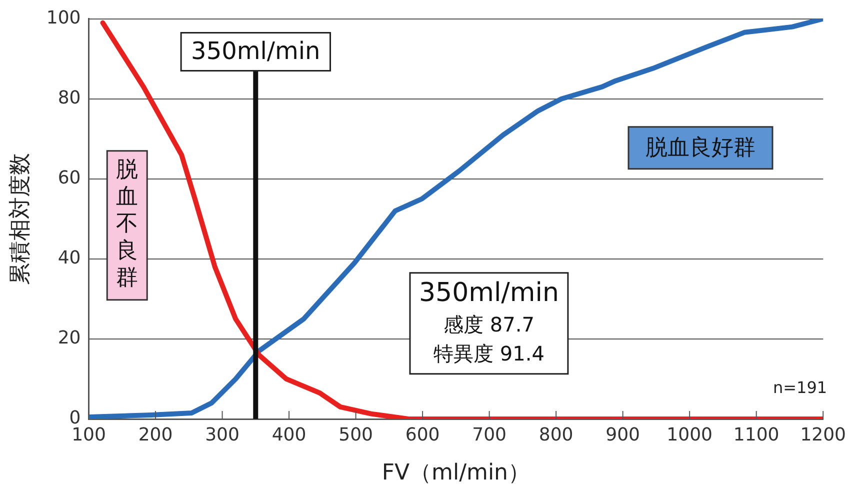 The height and width of the screenshot is (497, 852). Describe the element at coordinates (456, 473) in the screenshot. I see `x-axis-title: FV（ml/min）` at that location.